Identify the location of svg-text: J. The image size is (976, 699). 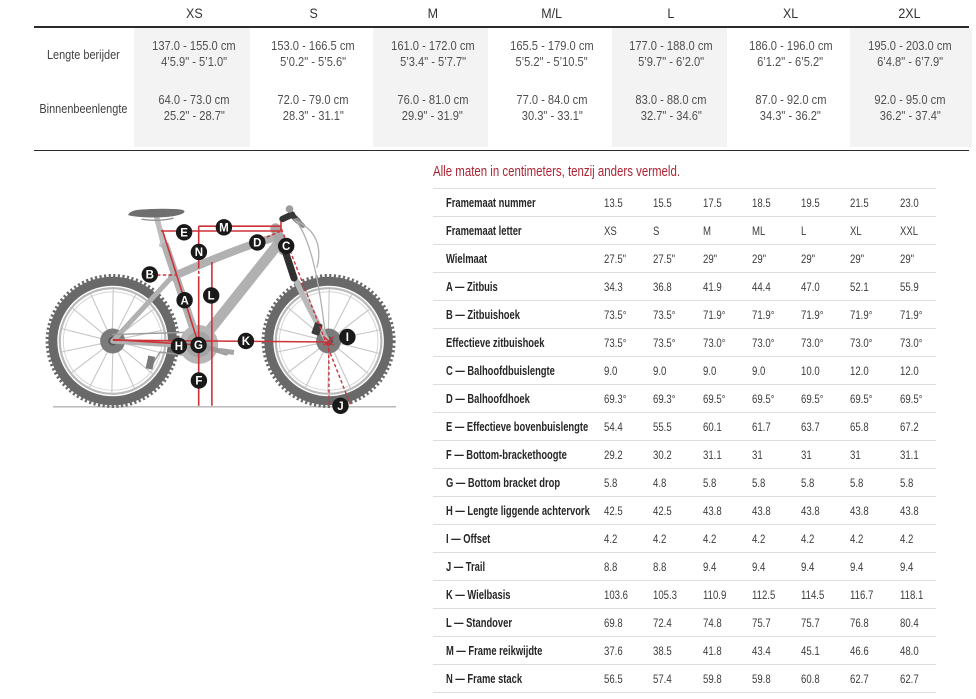
(340, 407).